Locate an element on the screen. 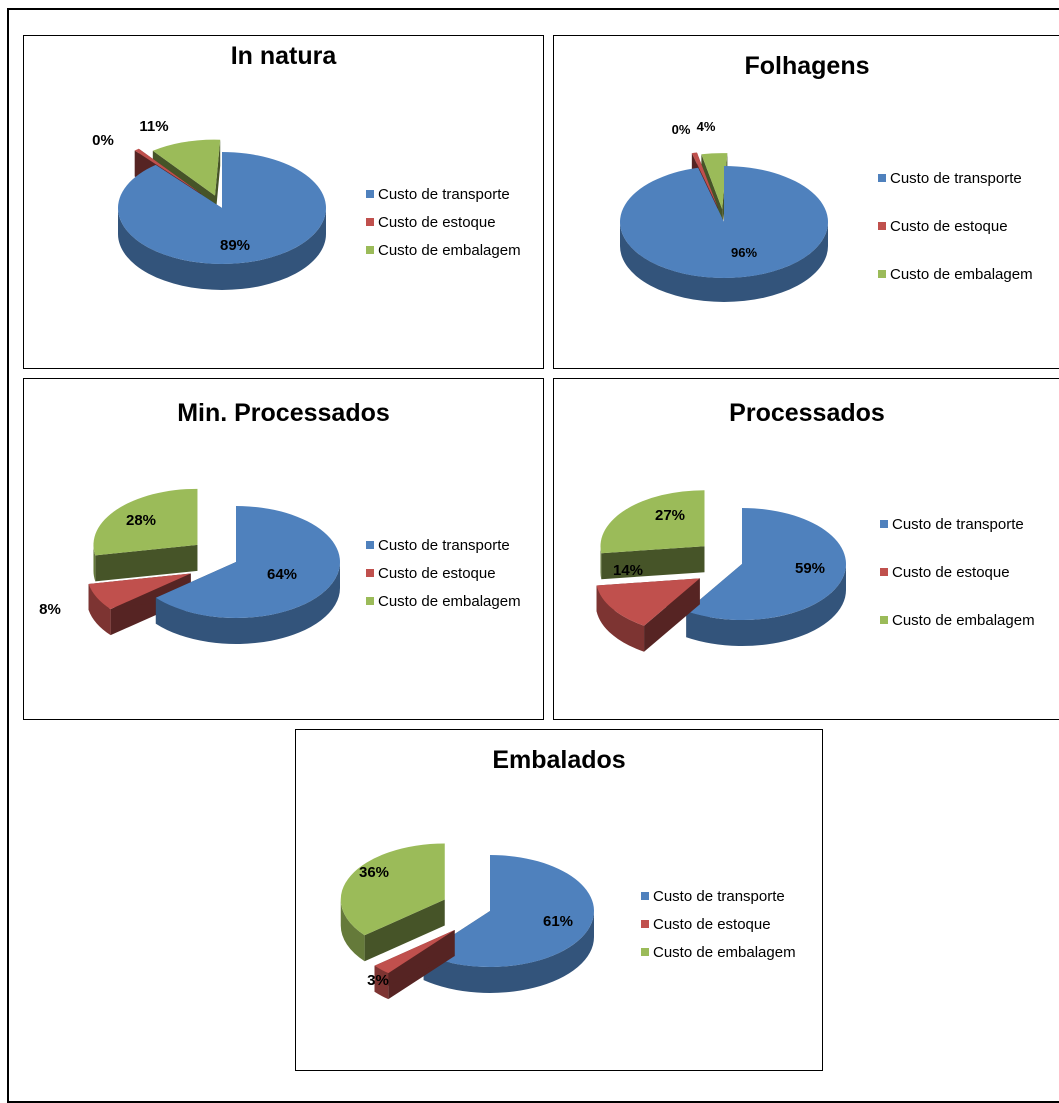 This screenshot has width=1059, height=1103. pie-chart: 96% 0% 4% is located at coordinates (723, 210).